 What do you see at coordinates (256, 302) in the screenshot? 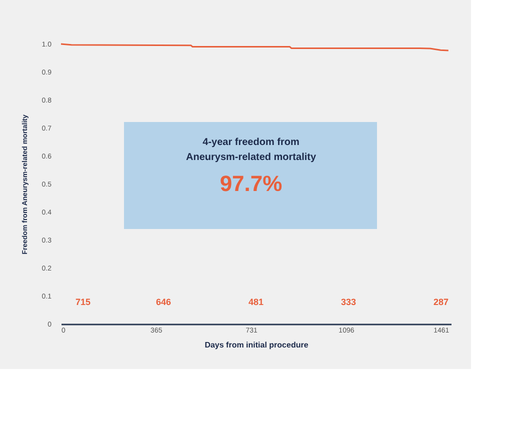
I see `annotation: 481` at bounding box center [256, 302].